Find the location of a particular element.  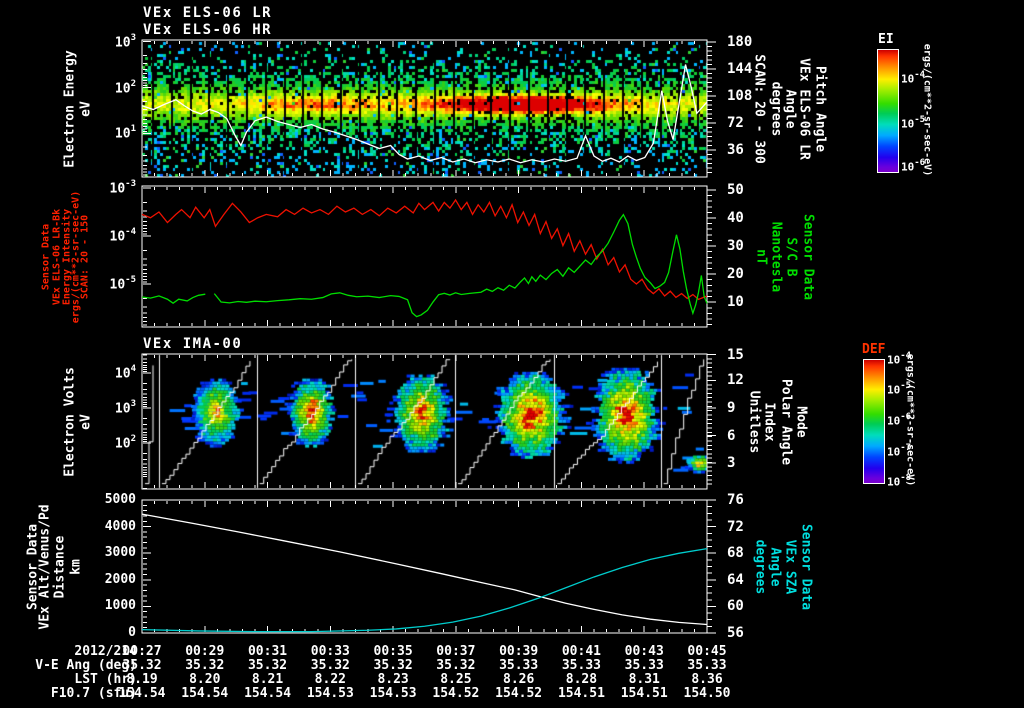

panel-right-axis-label: VEx ELS-06 LR is located at coordinates (804, 108).